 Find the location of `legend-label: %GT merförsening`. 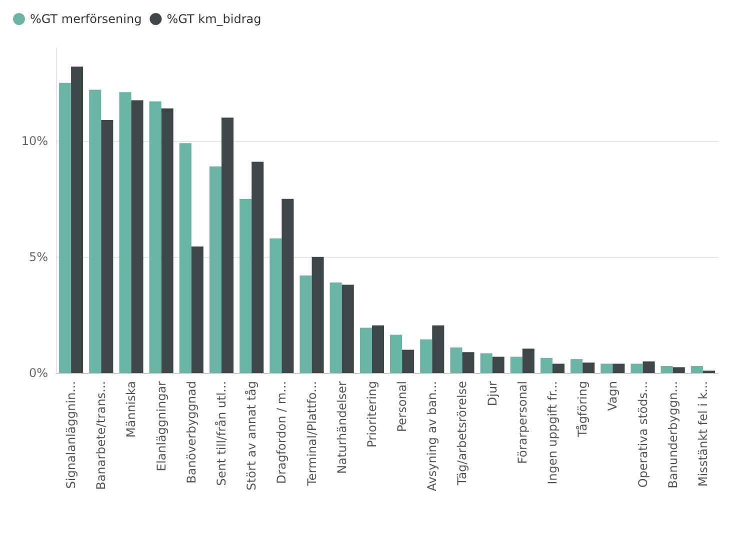

legend-label: %GT merförsening is located at coordinates (86, 19).